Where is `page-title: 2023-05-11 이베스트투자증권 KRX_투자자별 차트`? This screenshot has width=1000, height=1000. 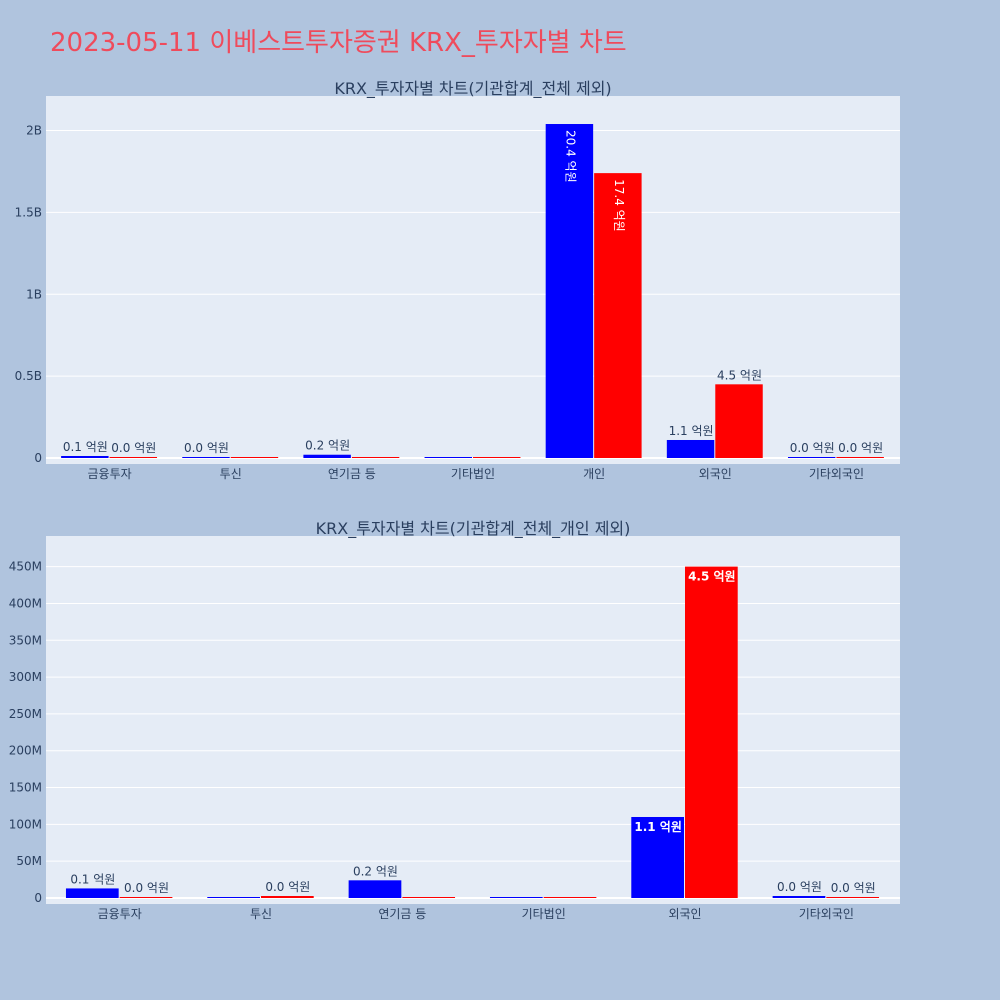 page-title: 2023-05-11 이베스트투자증권 KRX_투자자별 차트 is located at coordinates (338, 43).